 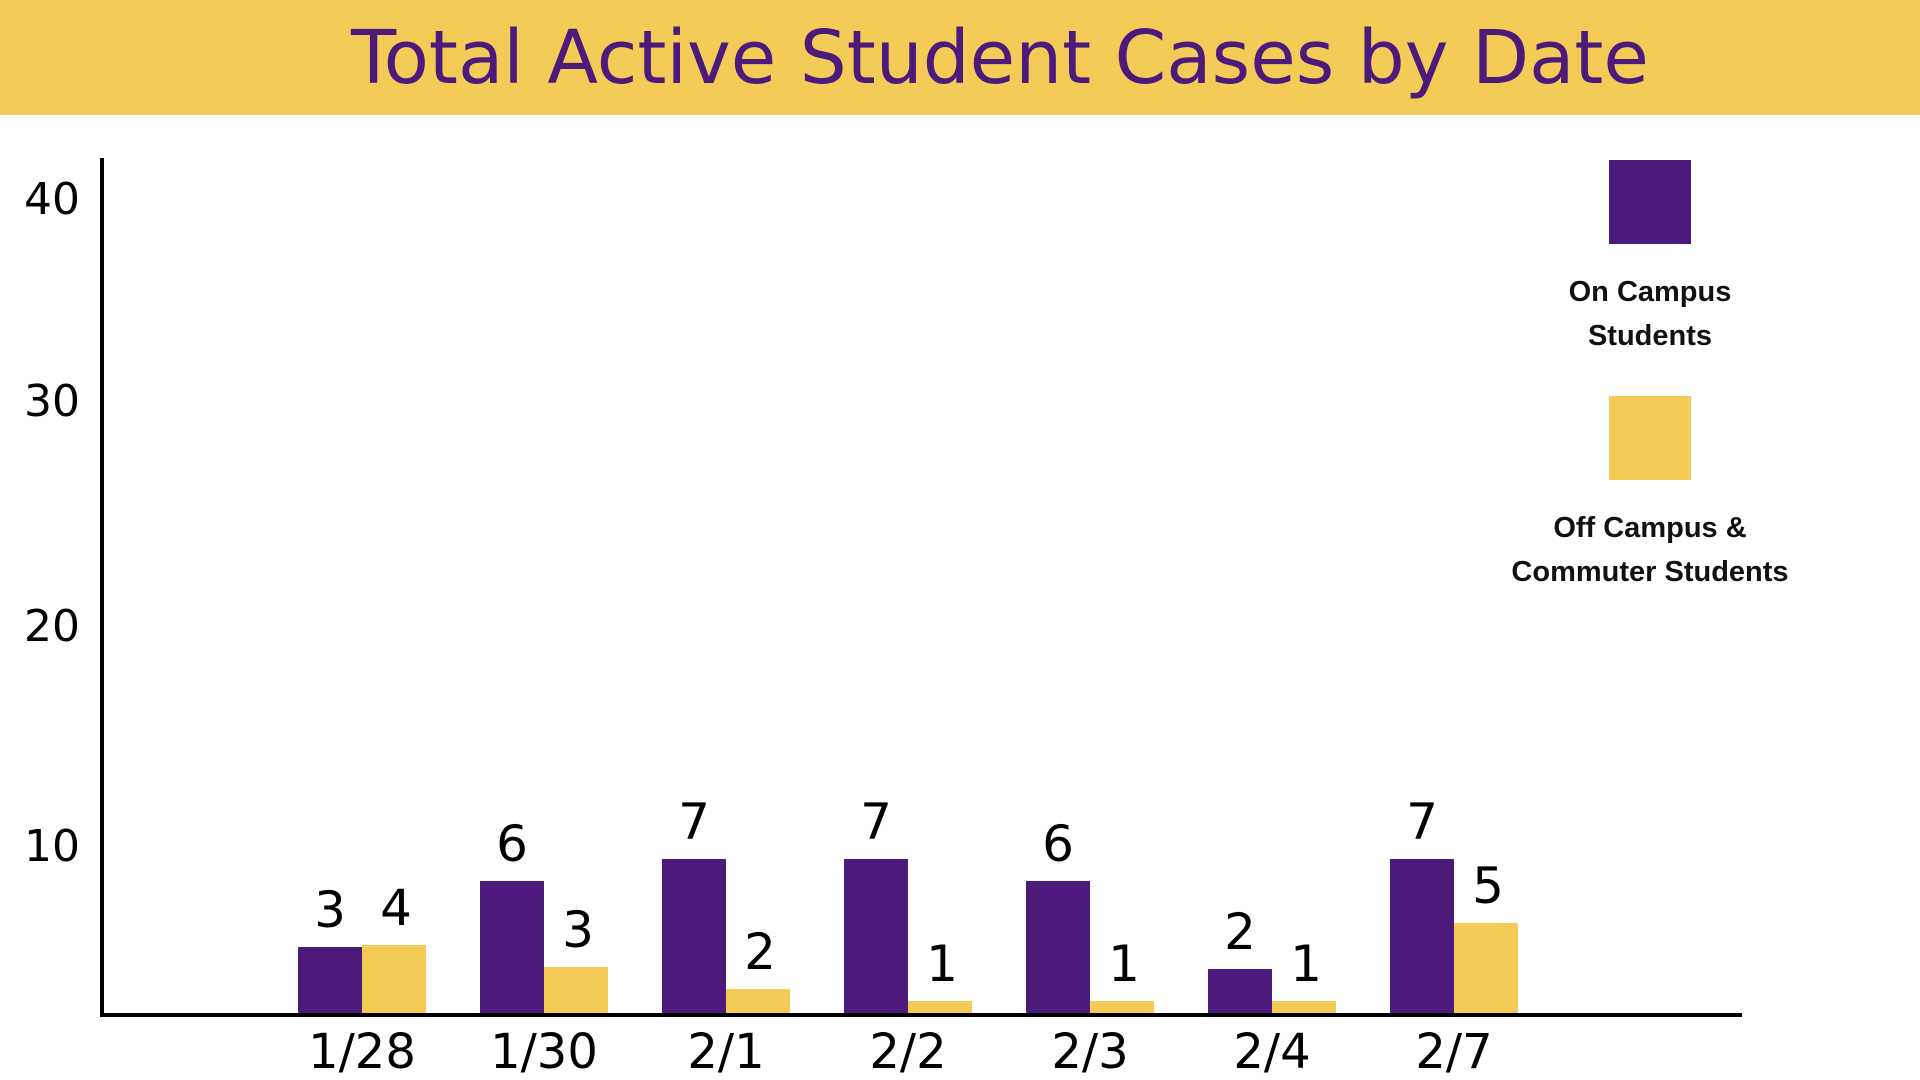 What do you see at coordinates (578, 930) in the screenshot?
I see `data-label-off-campus: 3` at bounding box center [578, 930].